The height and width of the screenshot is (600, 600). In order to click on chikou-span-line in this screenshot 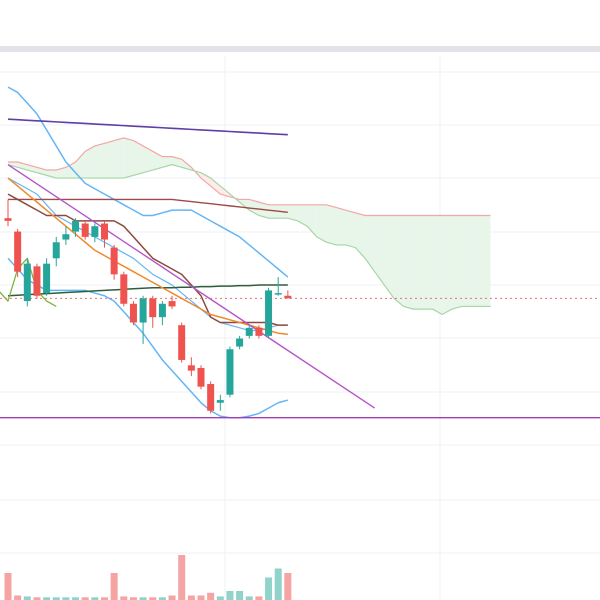, I will do `click(28, 282)`.